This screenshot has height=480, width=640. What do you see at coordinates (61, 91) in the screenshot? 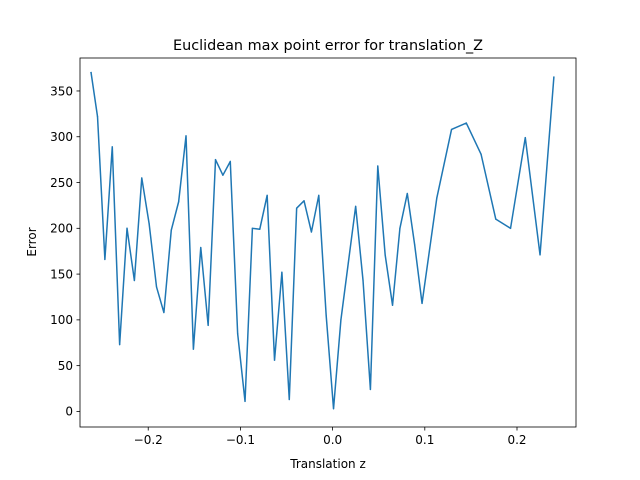
I see `y-tick-label: 350` at bounding box center [61, 91].